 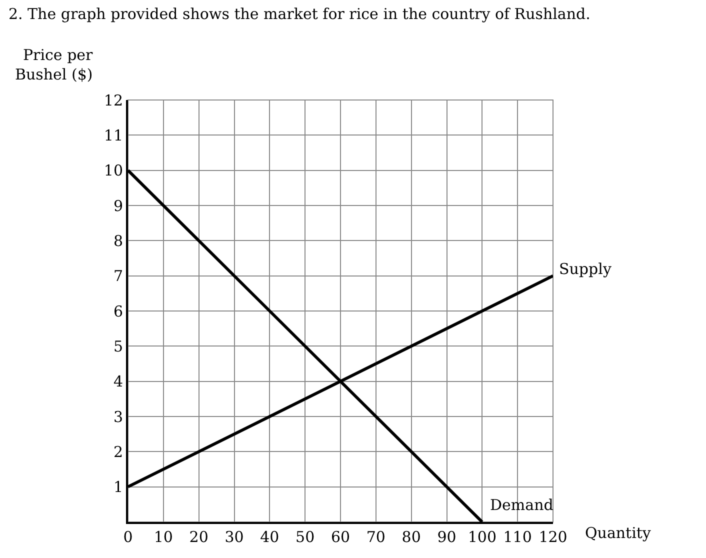 I want to click on annotation: Demand, so click(x=522, y=505).